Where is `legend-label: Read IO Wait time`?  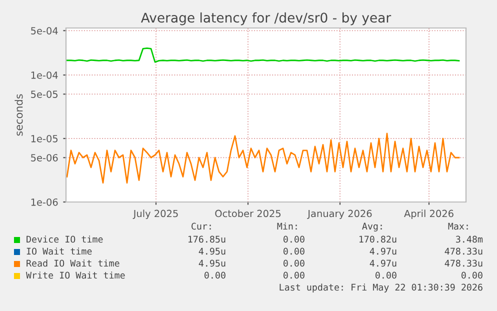 legend-label: Read IO Wait time is located at coordinates (73, 263).